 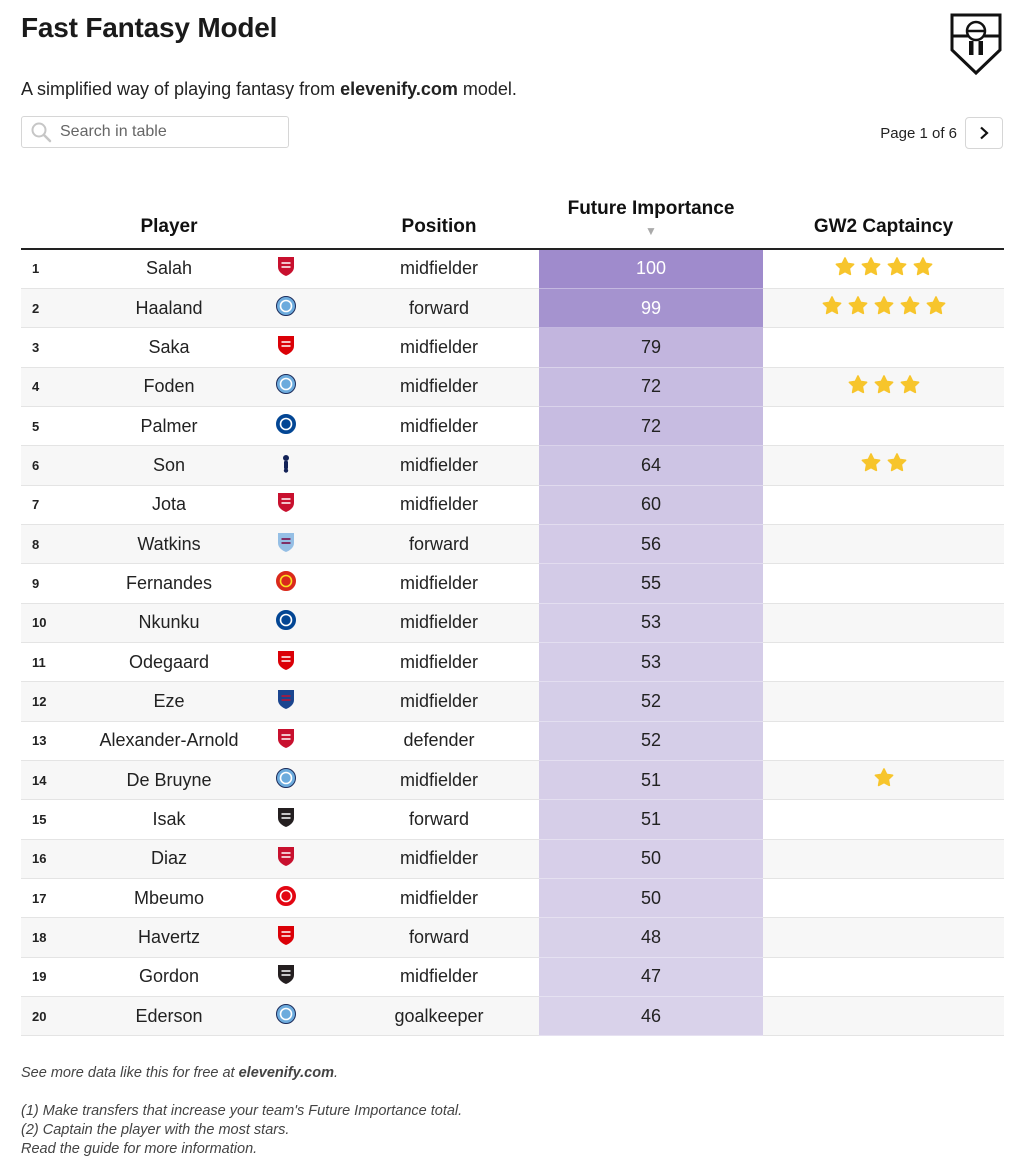 What do you see at coordinates (169, 898) in the screenshot?
I see `player-name: Mbeumo` at bounding box center [169, 898].